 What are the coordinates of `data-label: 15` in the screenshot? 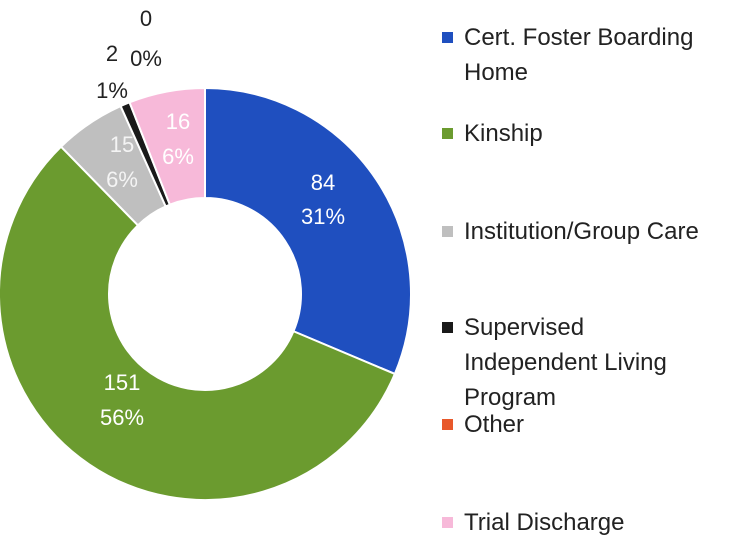 It's located at (122, 144).